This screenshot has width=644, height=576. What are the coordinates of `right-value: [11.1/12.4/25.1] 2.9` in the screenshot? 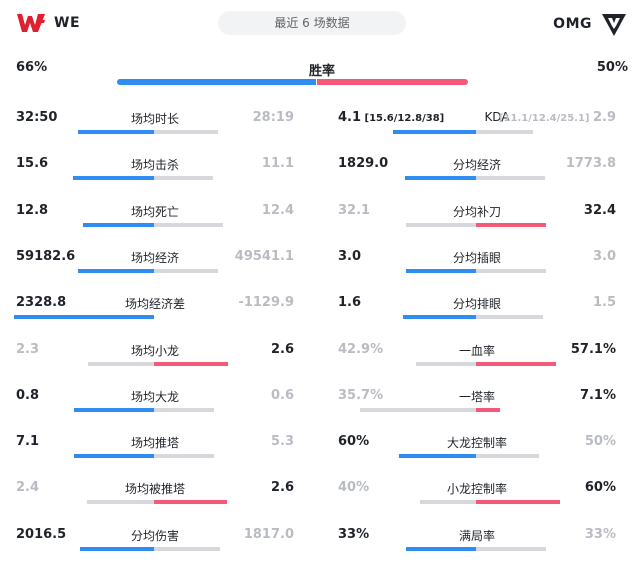 It's located at (557, 117).